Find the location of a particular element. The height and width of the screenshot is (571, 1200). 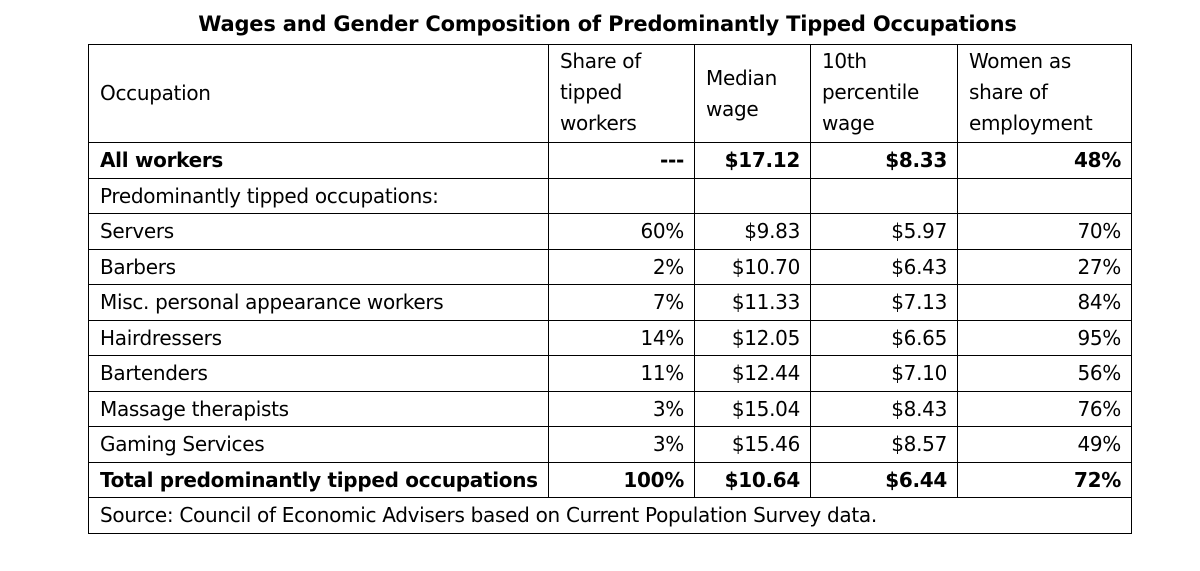

cell-median: $10.64 is located at coordinates (752, 479).